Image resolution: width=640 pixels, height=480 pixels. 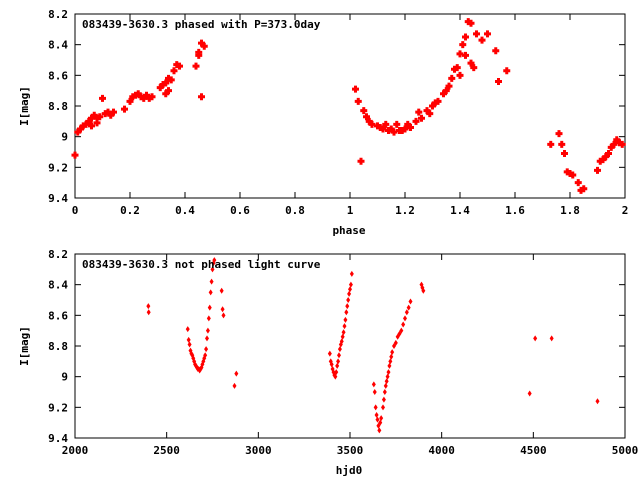 I want to click on unphased-y-tick-label: 8.4, so click(x=58, y=285).